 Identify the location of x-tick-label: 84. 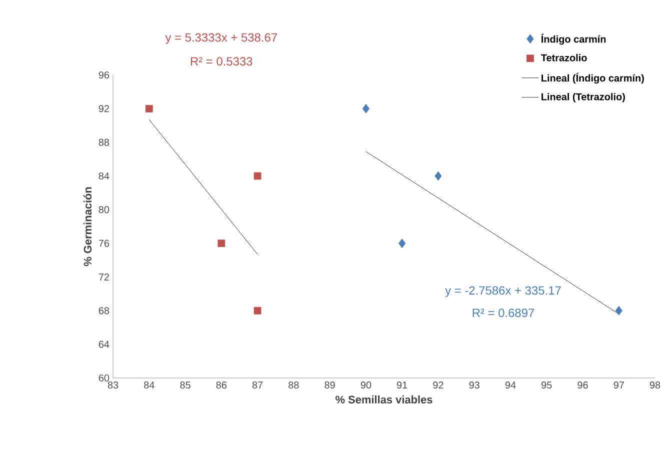
(149, 385).